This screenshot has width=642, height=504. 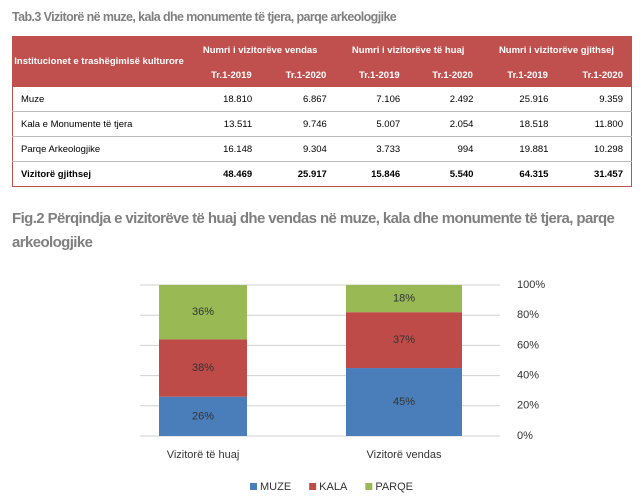 I want to click on cell: 5.540, so click(x=445, y=174).